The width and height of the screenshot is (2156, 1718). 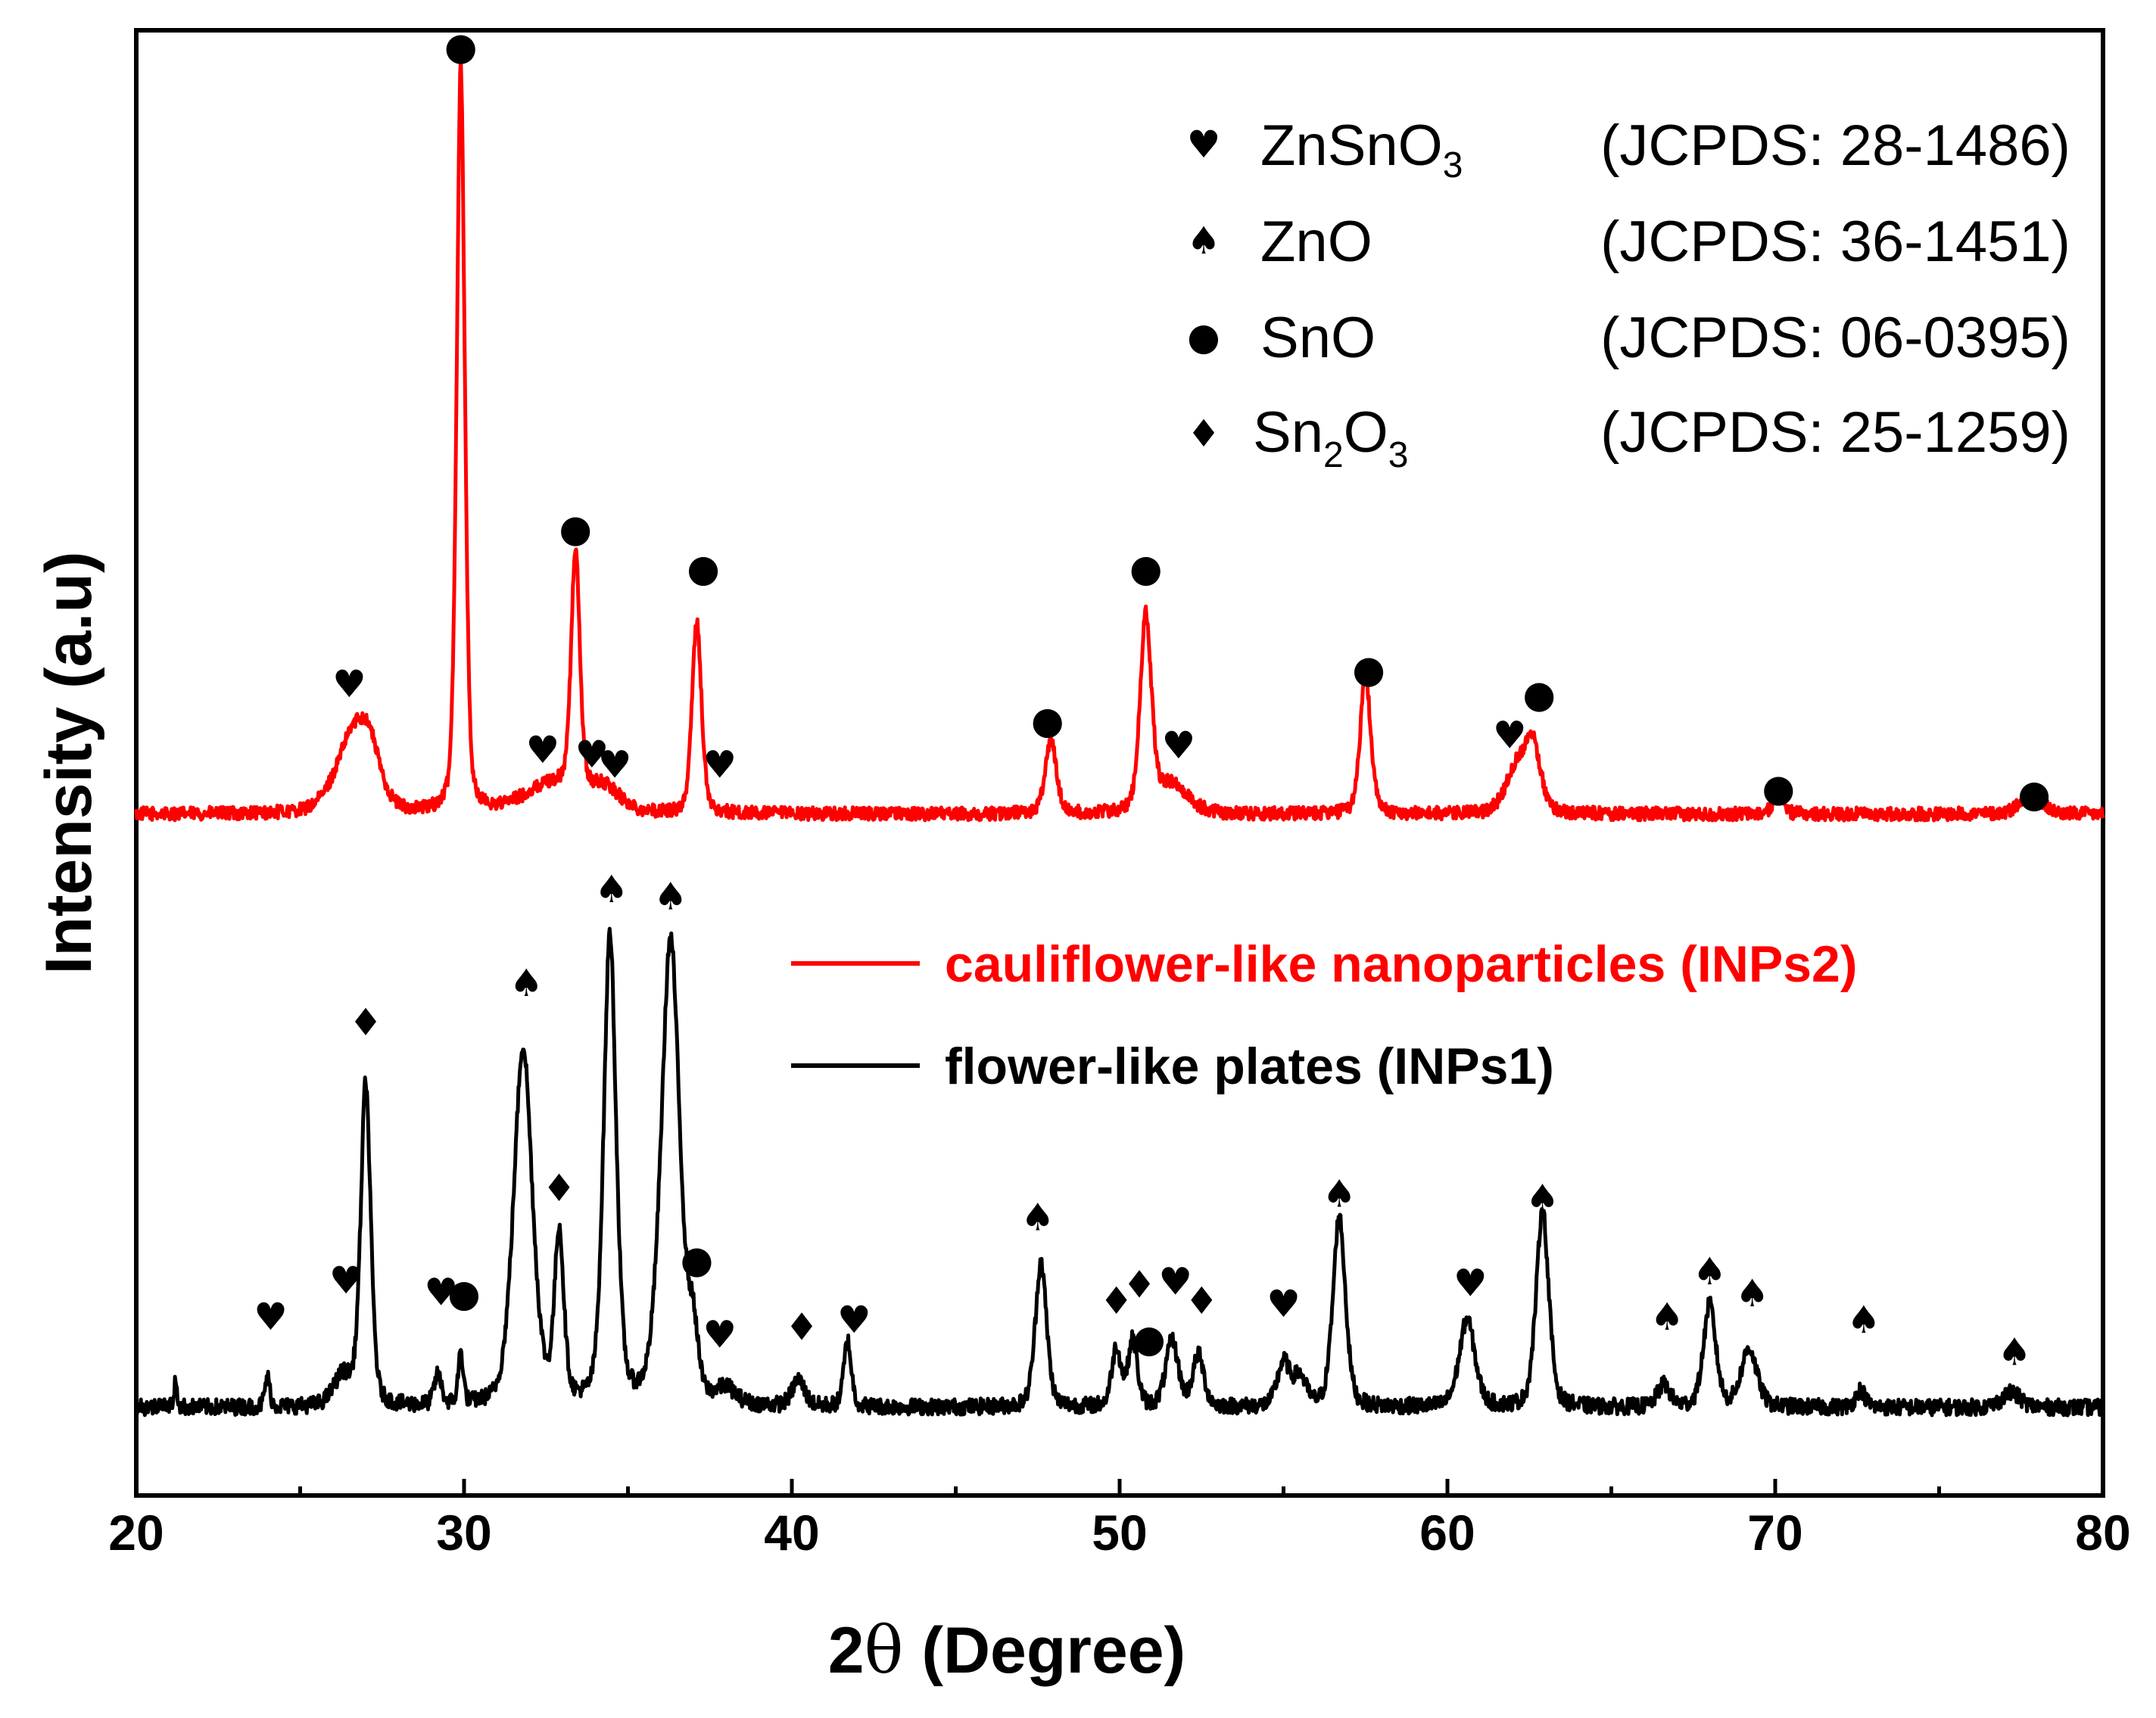 I want to click on legend-label-inps2: cauliflower-like nanoparticles (INPs2), so click(x=1401, y=964).